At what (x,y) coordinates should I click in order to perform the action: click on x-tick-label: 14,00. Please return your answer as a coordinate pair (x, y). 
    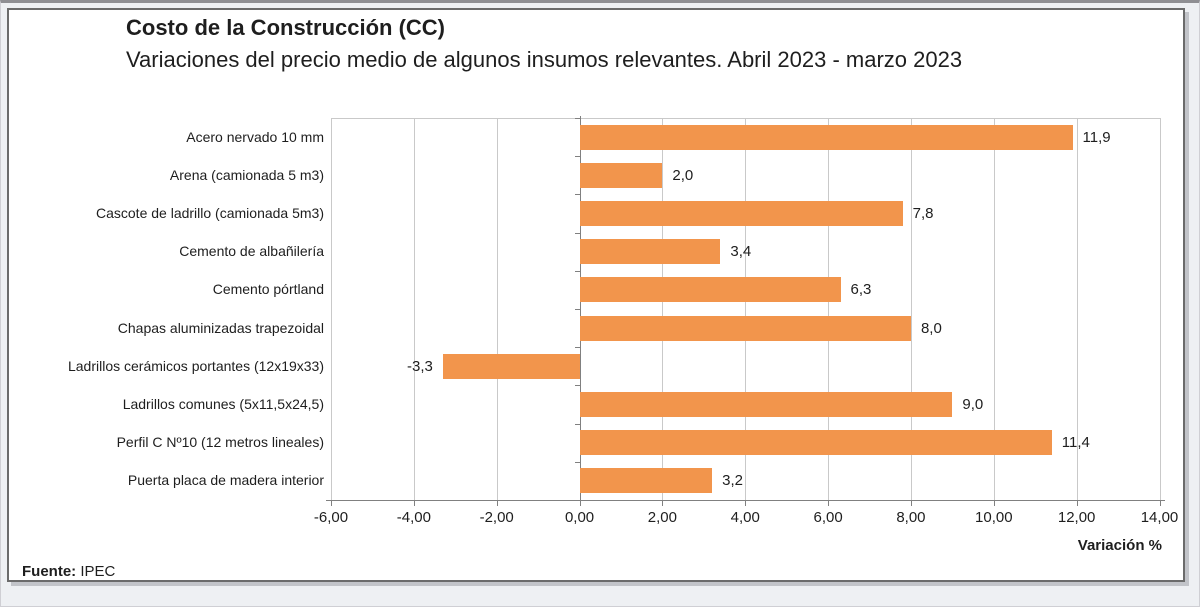
    Looking at the image, I should click on (1159, 517).